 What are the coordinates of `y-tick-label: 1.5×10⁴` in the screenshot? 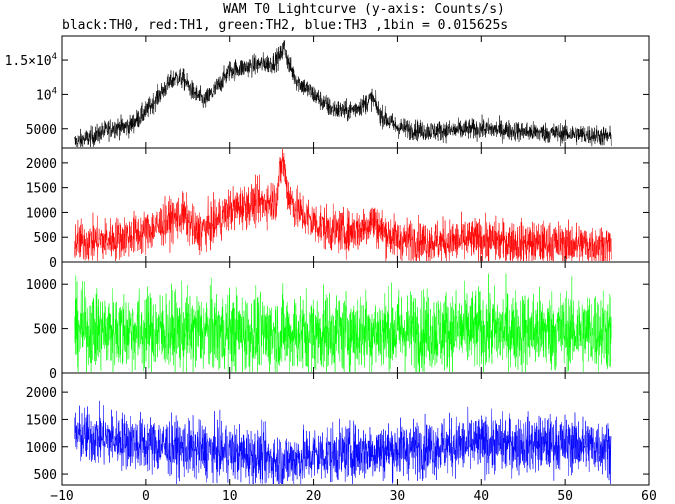 It's located at (31, 60).